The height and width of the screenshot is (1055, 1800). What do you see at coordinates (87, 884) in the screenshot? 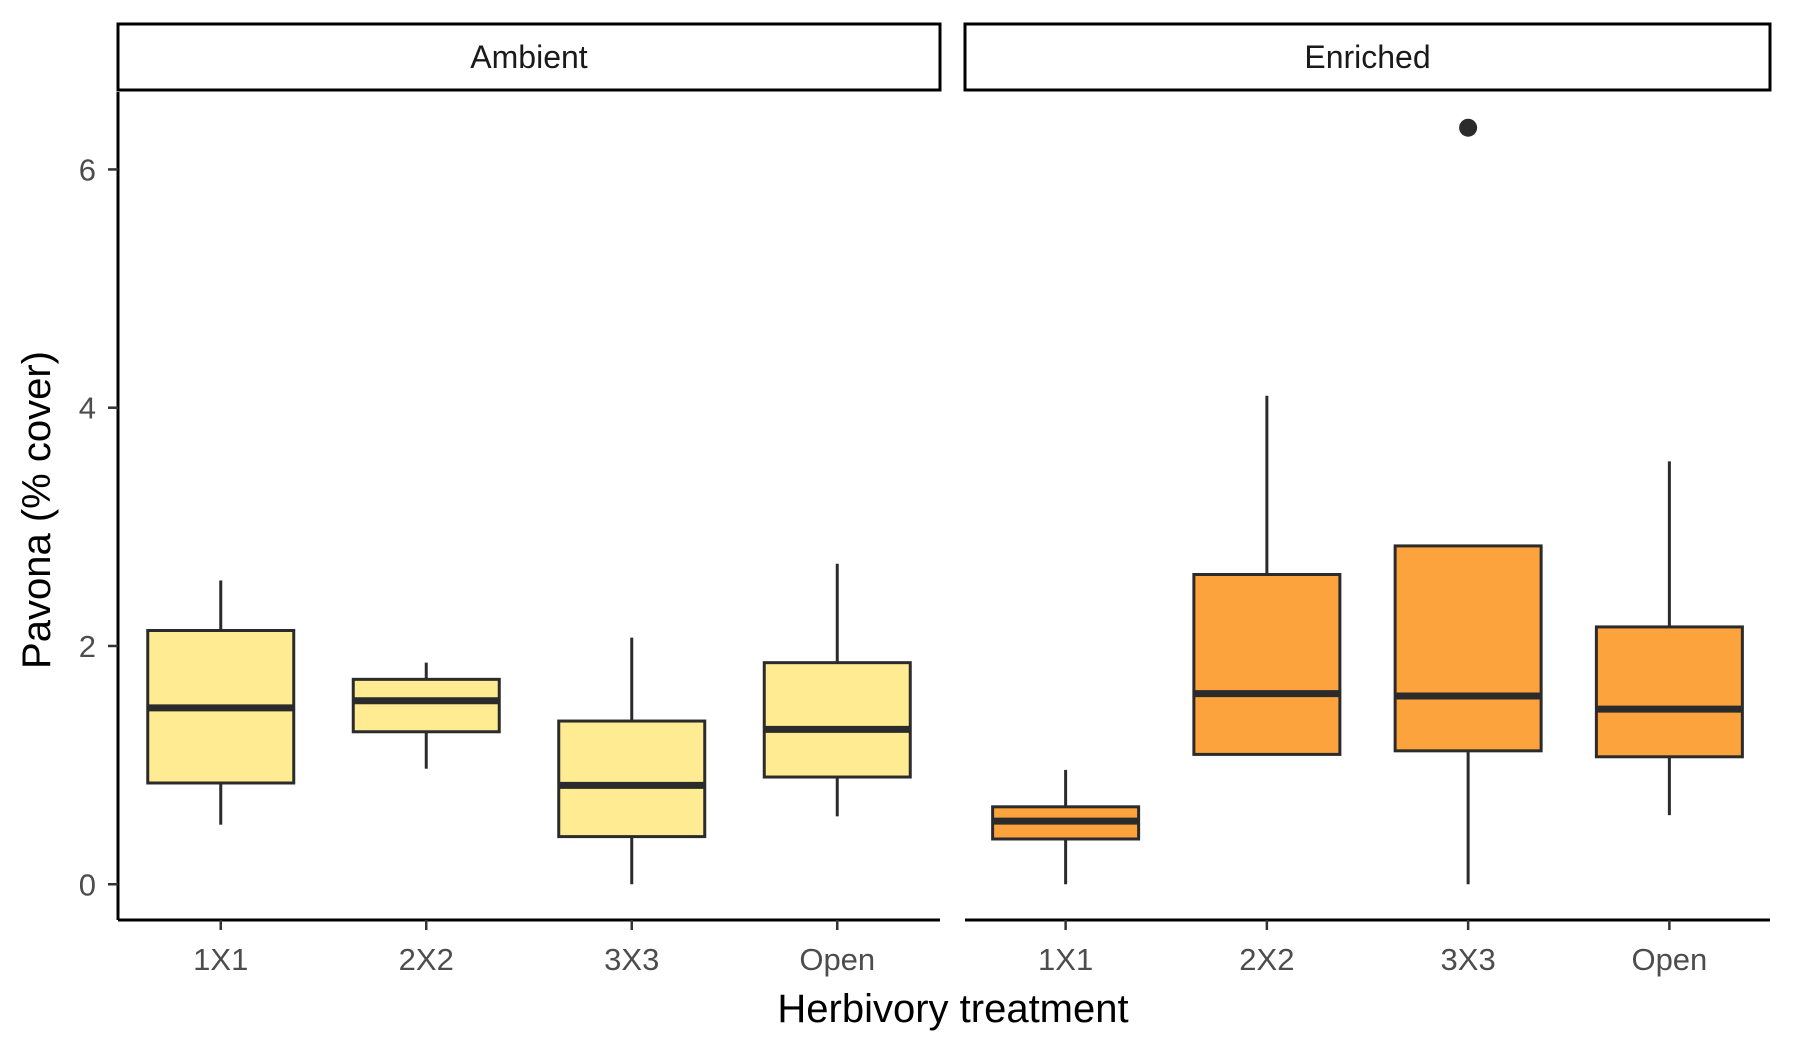
I see `y-tick-label: 0` at bounding box center [87, 884].